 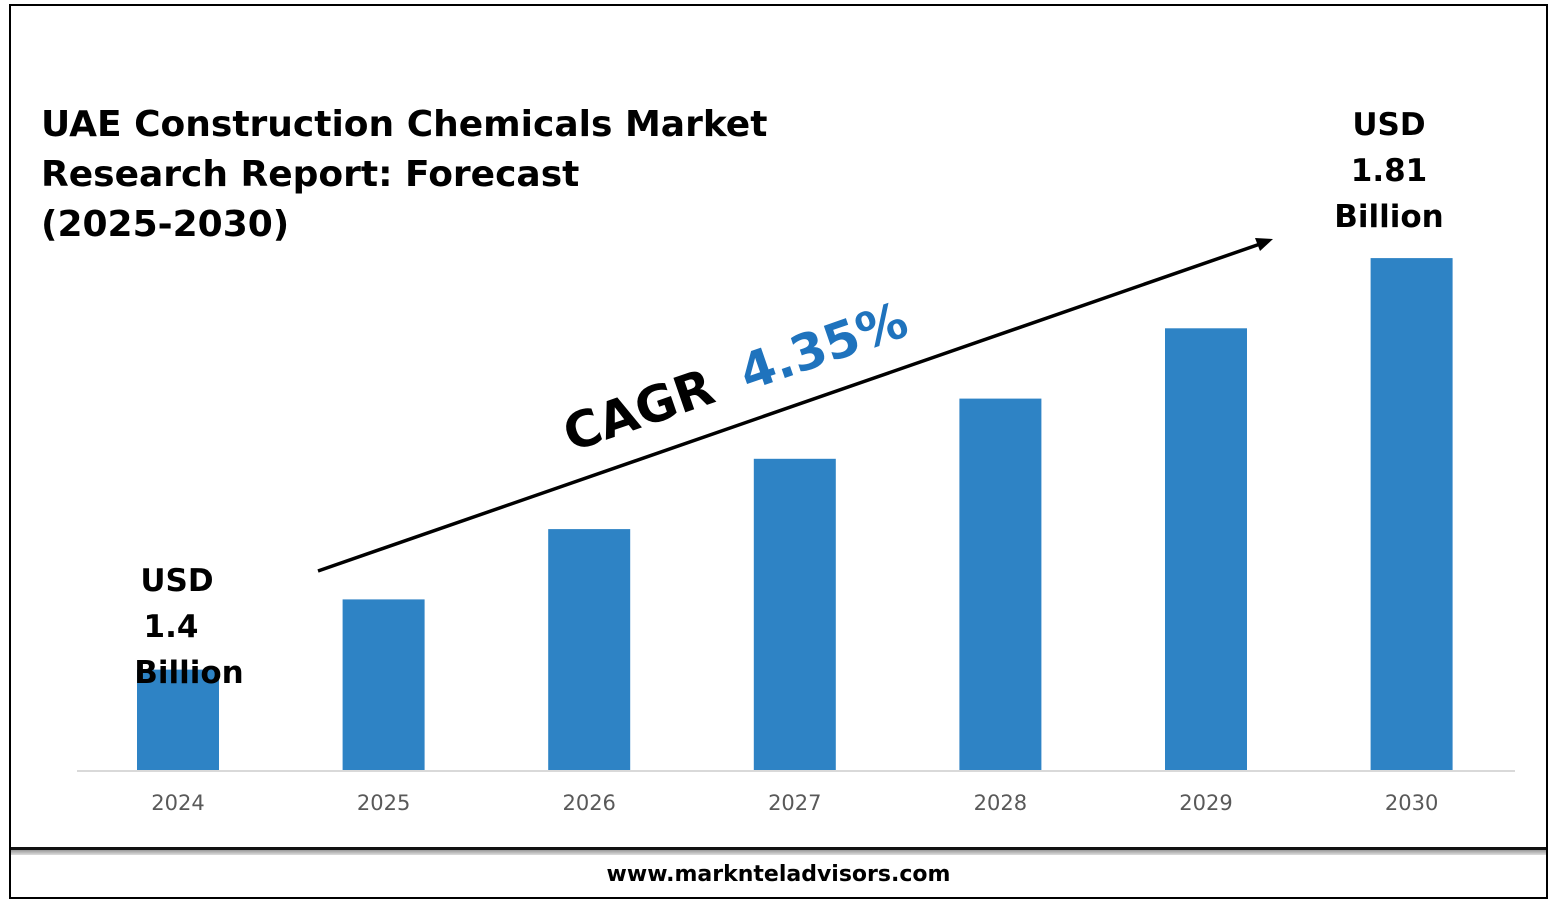 I want to click on tick-label-2026: 2026, so click(x=588, y=803).